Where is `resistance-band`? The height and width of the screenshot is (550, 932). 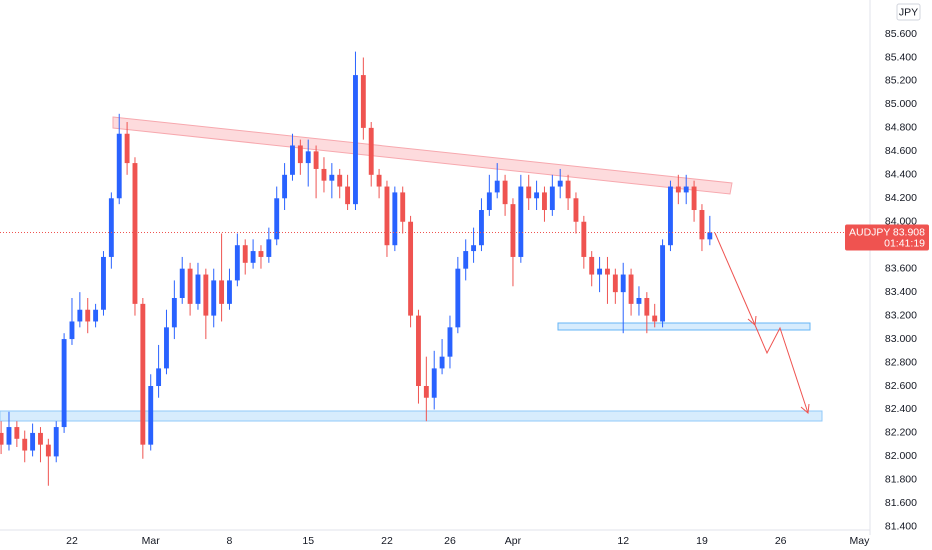 resistance-band is located at coordinates (422, 155).